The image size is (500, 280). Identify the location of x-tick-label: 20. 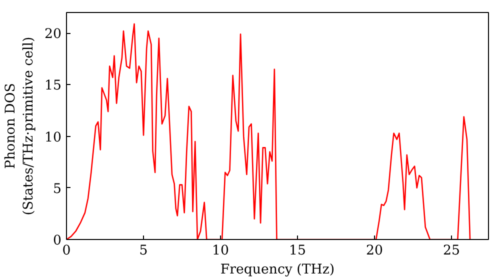
(375, 251).